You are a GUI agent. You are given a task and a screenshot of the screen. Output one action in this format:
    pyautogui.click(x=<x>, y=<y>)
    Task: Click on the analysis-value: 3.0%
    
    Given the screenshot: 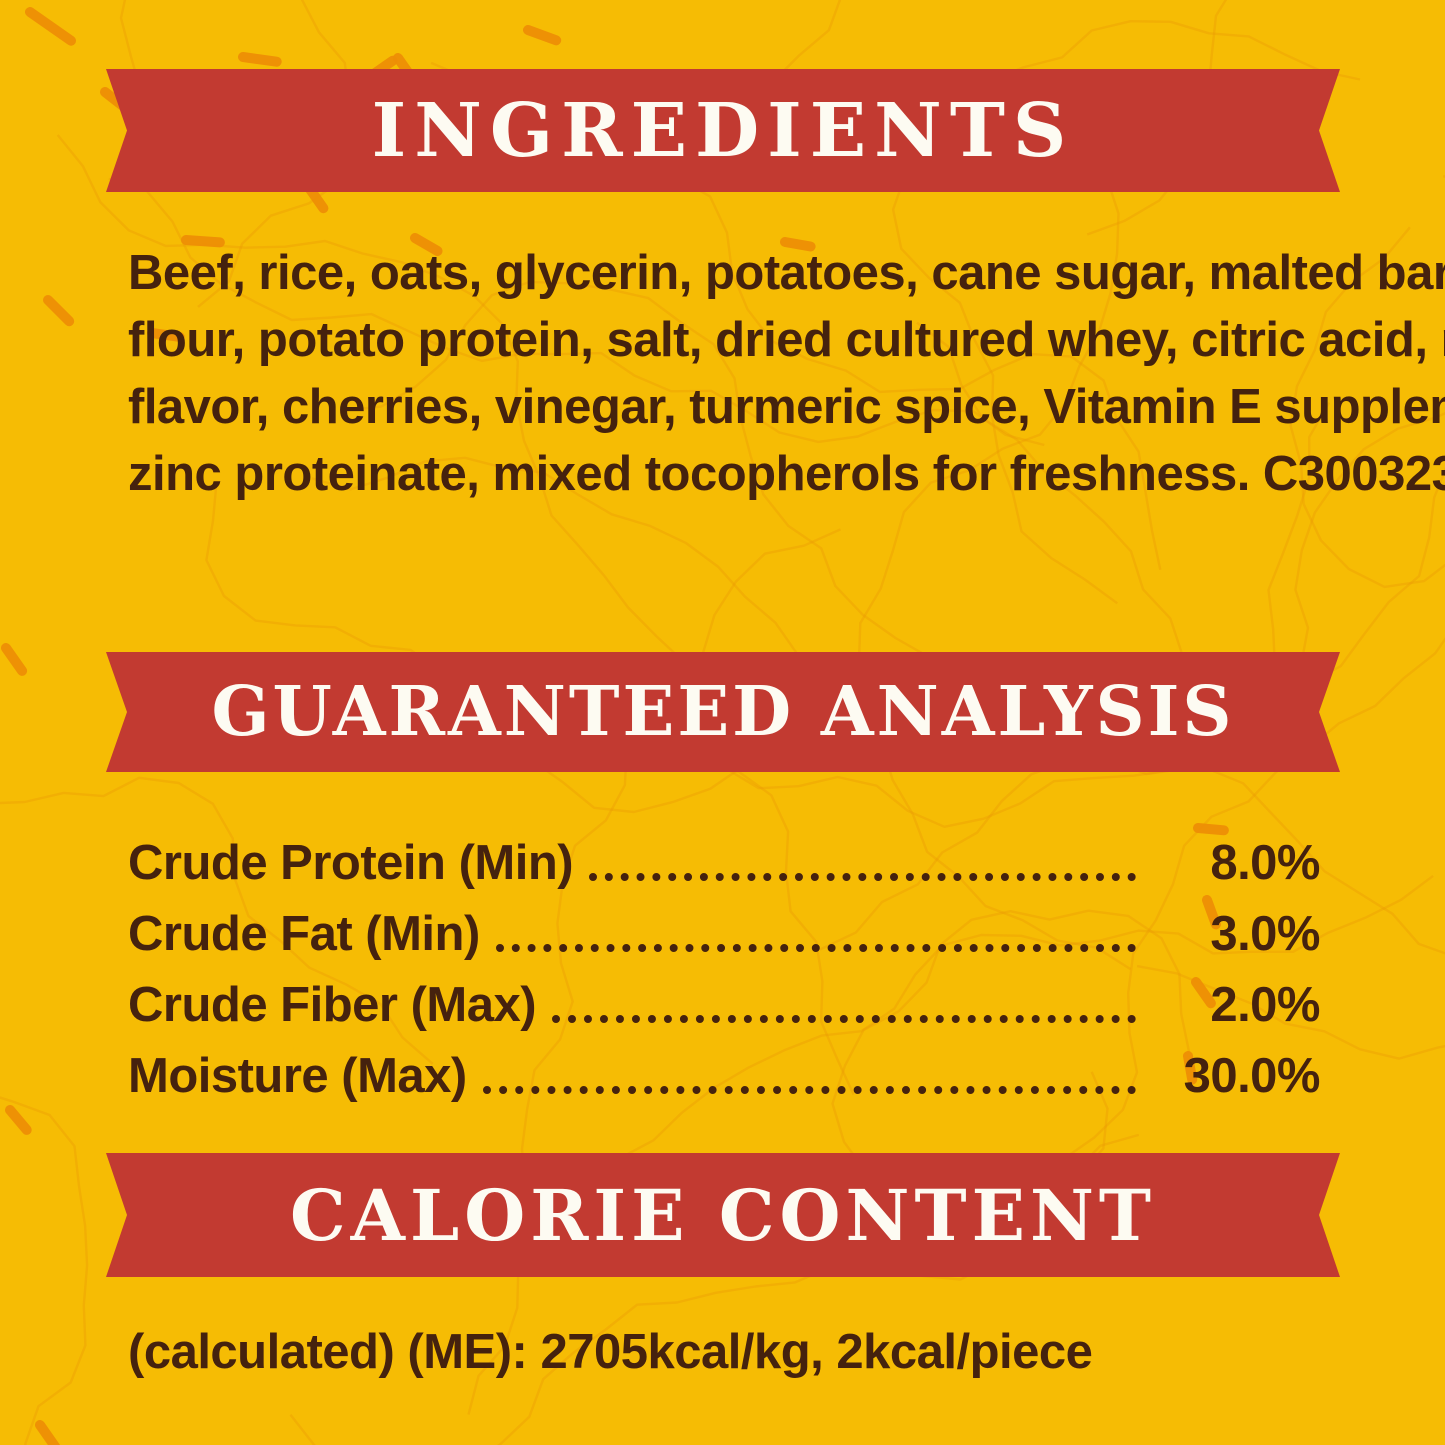 What is the action you would take?
    pyautogui.click(x=1265, y=934)
    